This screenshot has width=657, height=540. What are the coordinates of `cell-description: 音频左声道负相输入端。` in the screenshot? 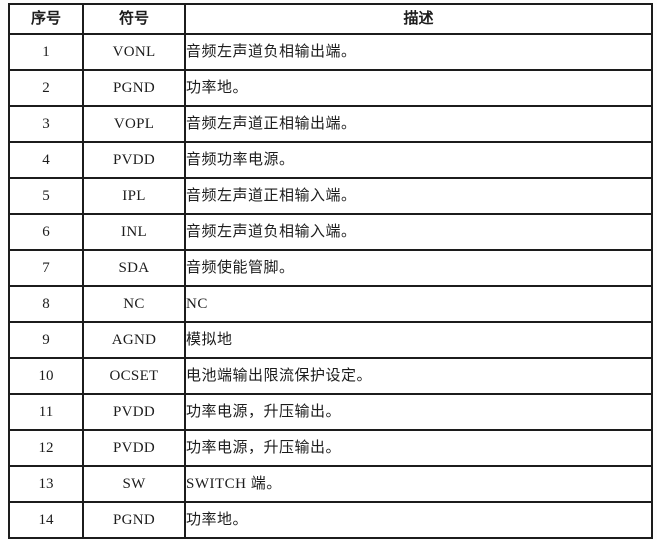 It's located at (418, 232).